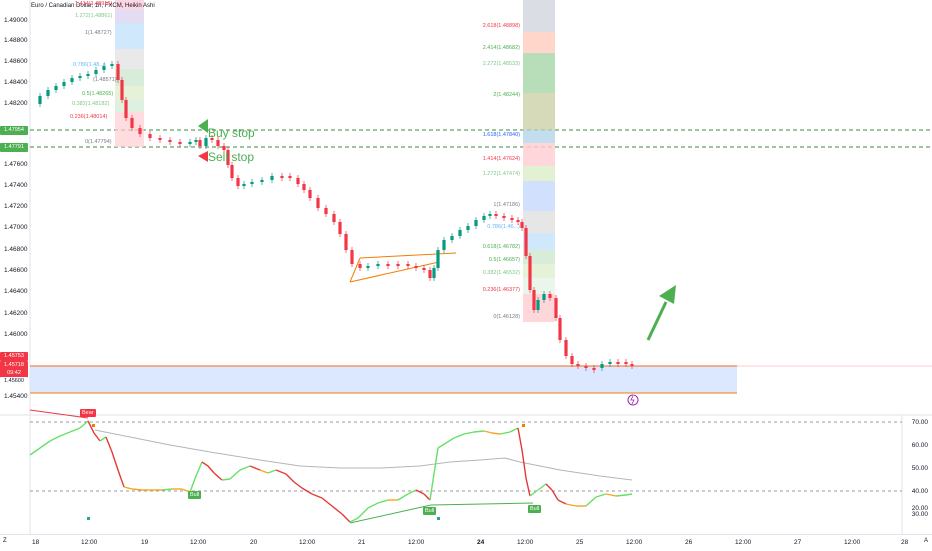  What do you see at coordinates (633, 400) in the screenshot?
I see `flash-icon` at bounding box center [633, 400].